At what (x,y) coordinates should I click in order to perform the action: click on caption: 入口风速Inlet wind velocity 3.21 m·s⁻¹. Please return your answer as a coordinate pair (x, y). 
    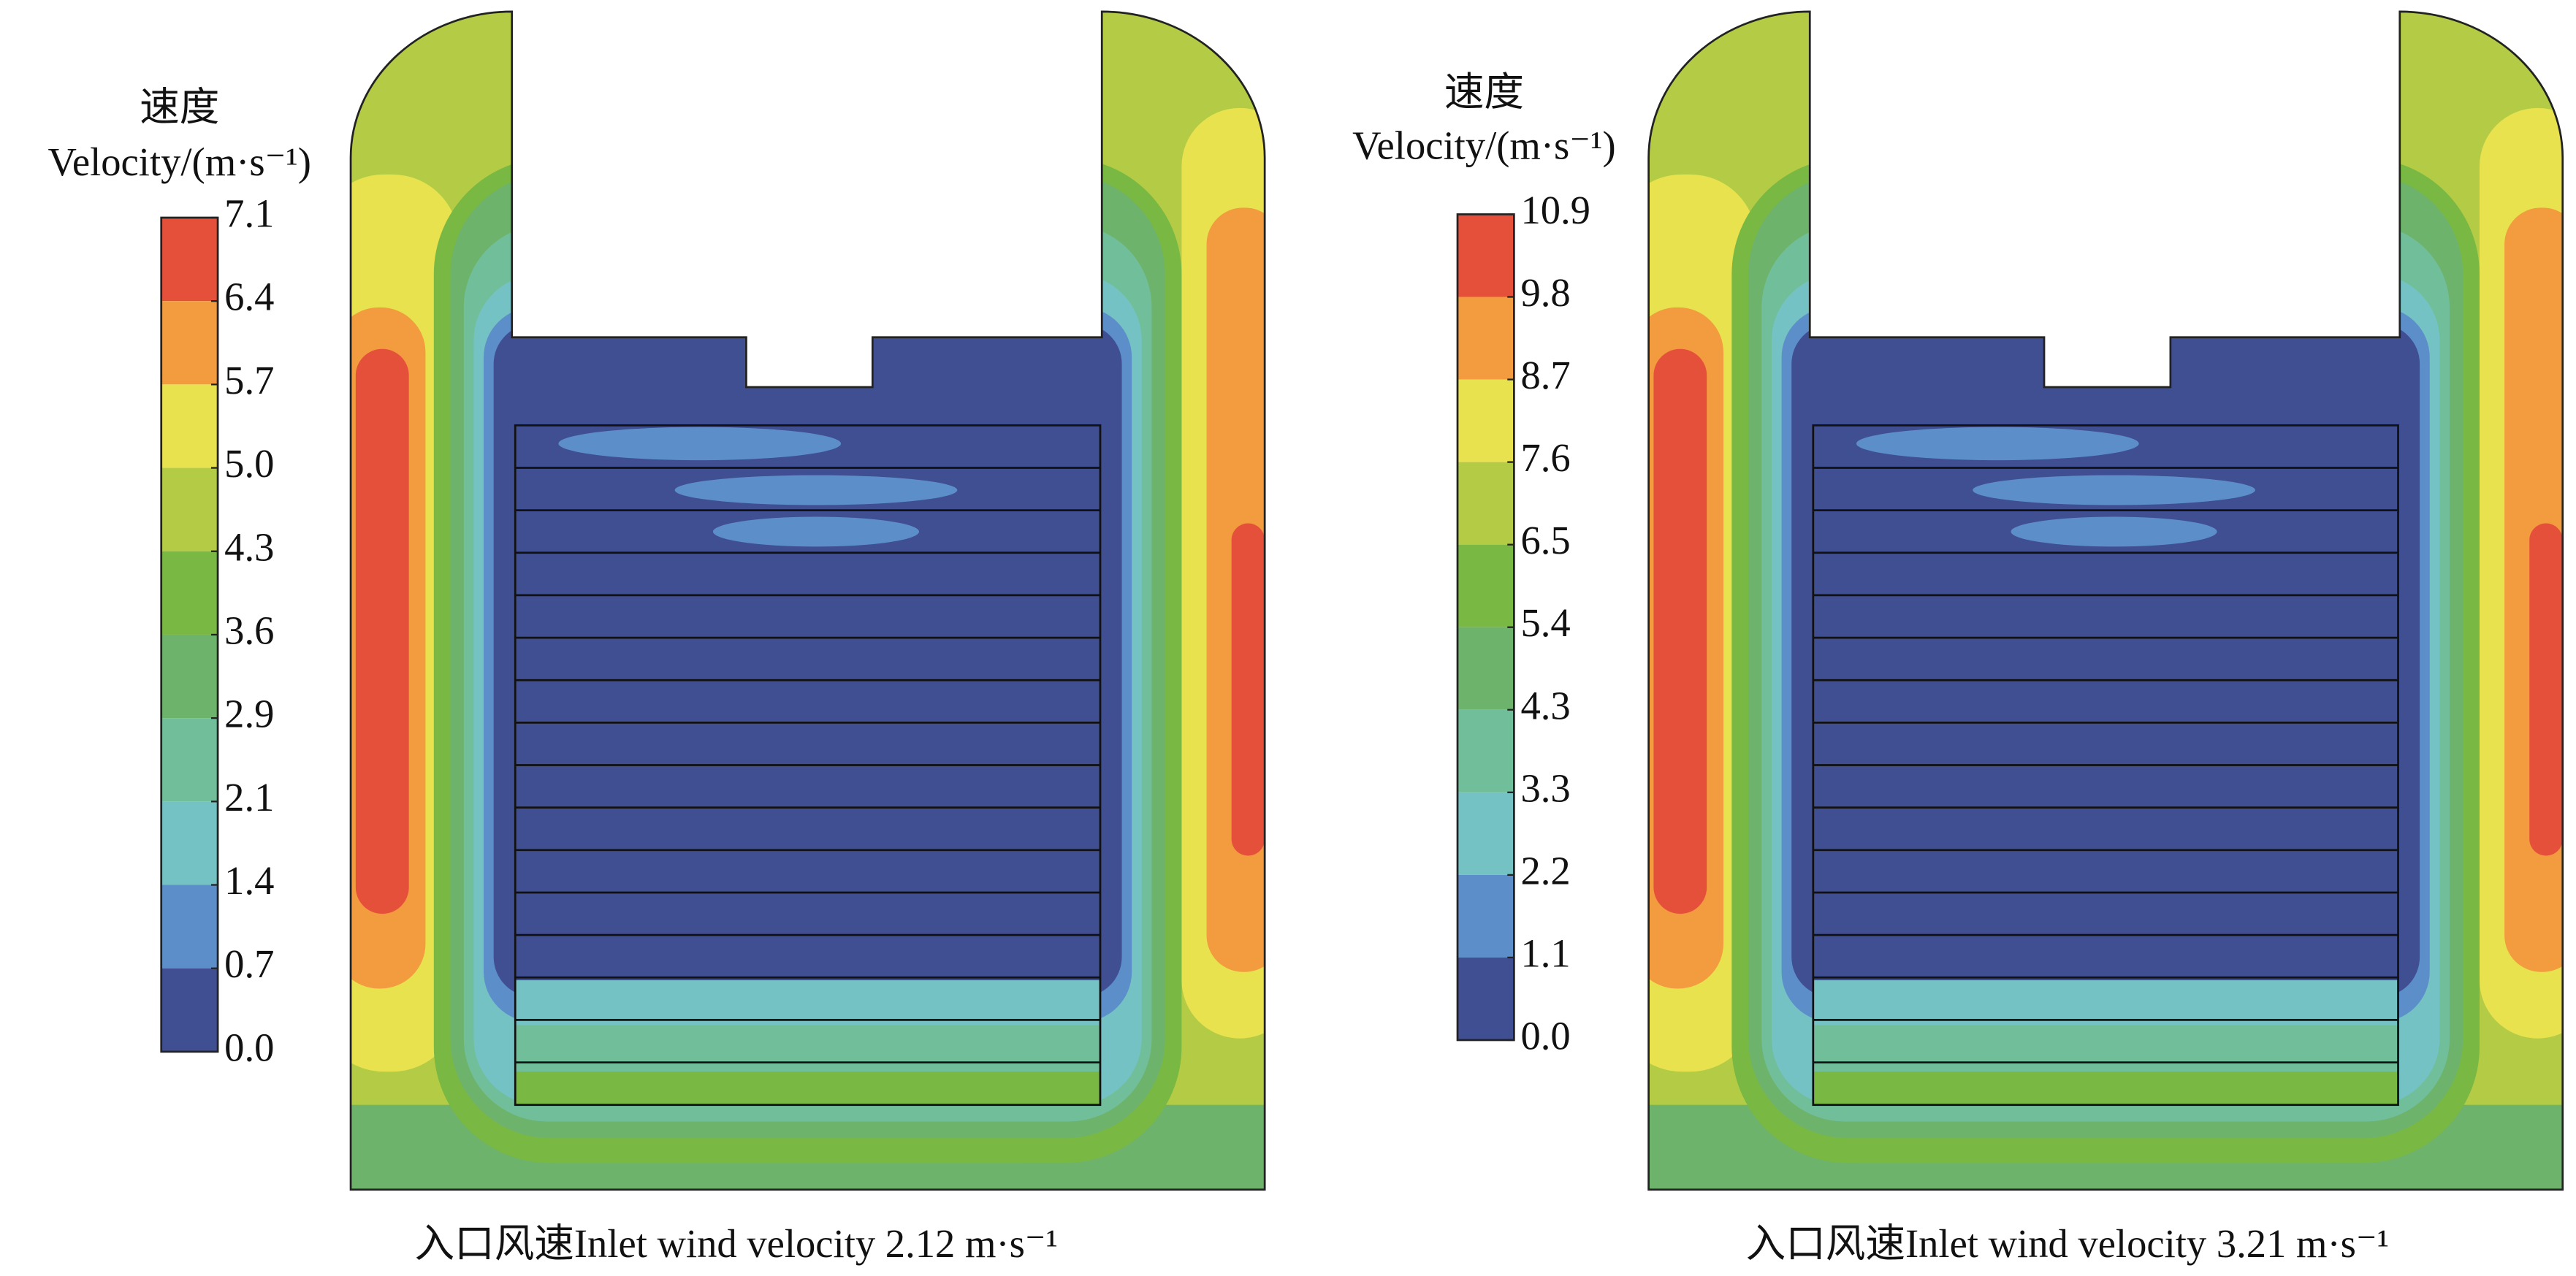
    Looking at the image, I should click on (2067, 1243).